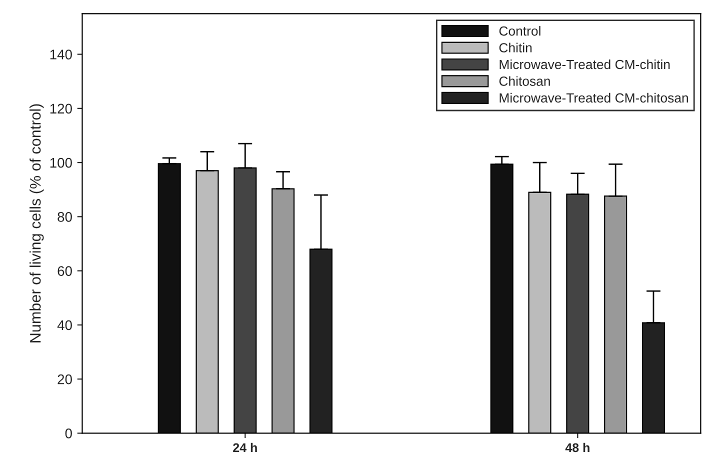 Image resolution: width=715 pixels, height=456 pixels. I want to click on y-tick-label: 20, so click(65, 379).